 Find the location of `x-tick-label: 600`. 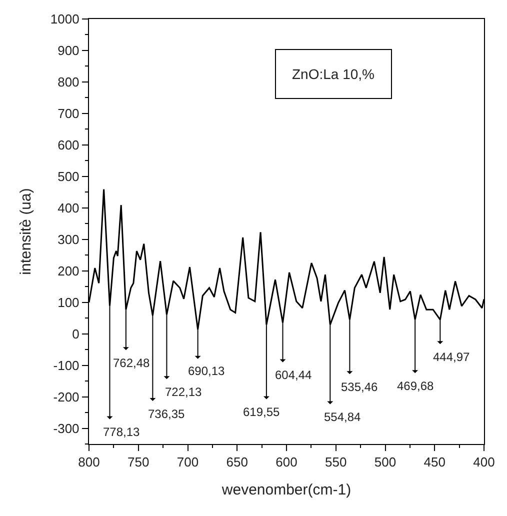

x-tick-label: 600 is located at coordinates (287, 462).